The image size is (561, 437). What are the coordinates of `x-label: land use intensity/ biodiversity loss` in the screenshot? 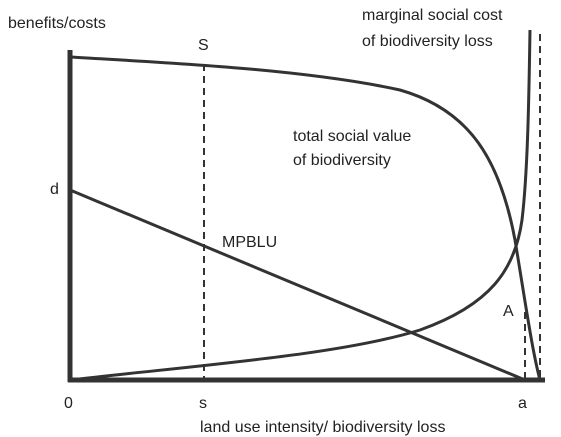 It's located at (322, 427).